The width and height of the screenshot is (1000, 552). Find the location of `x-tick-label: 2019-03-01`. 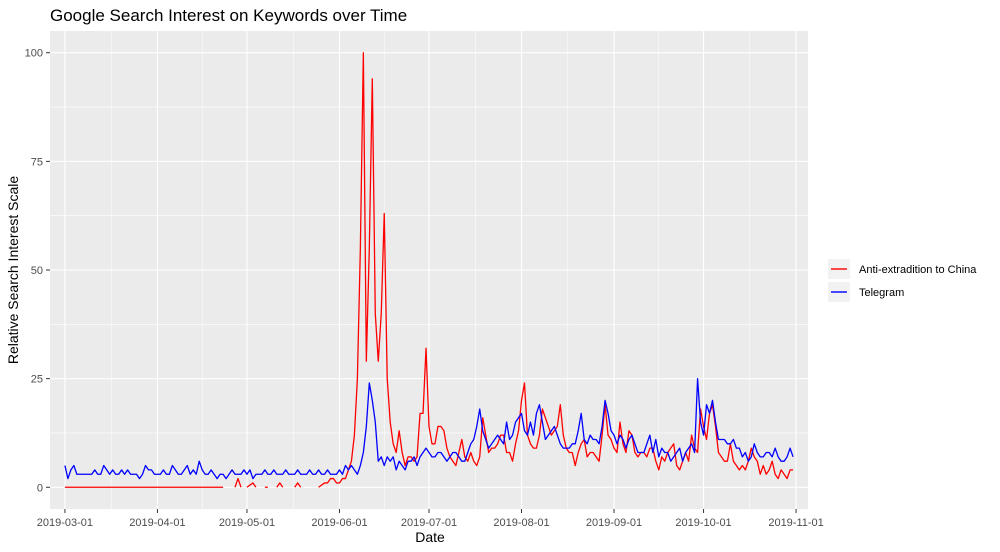

x-tick-label: 2019-03-01 is located at coordinates (65, 523).